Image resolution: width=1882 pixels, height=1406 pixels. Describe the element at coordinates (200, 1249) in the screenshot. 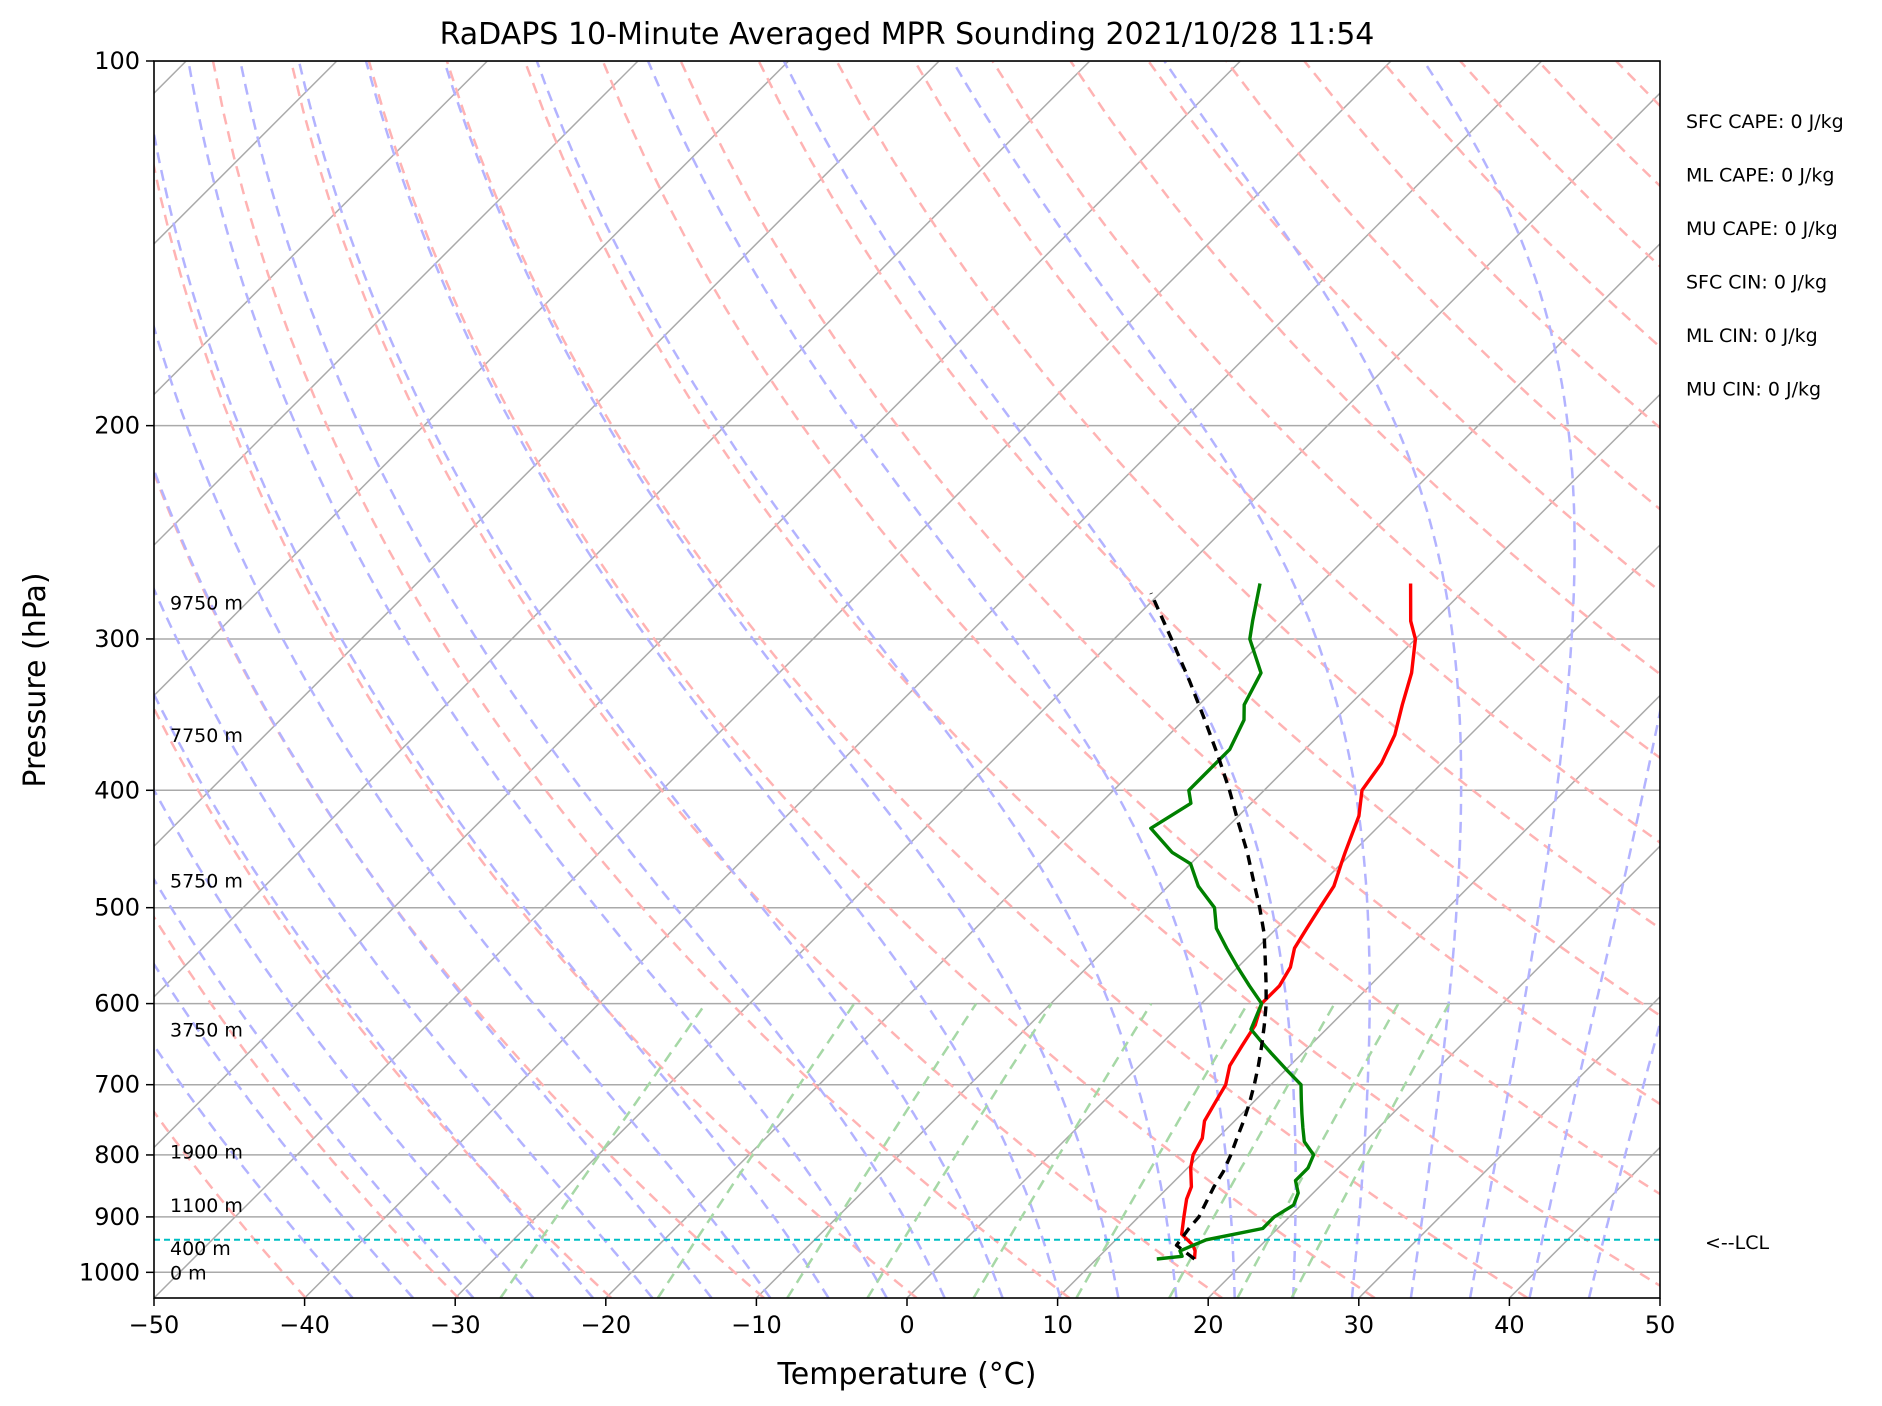

I see `height-label: 400 m` at that location.